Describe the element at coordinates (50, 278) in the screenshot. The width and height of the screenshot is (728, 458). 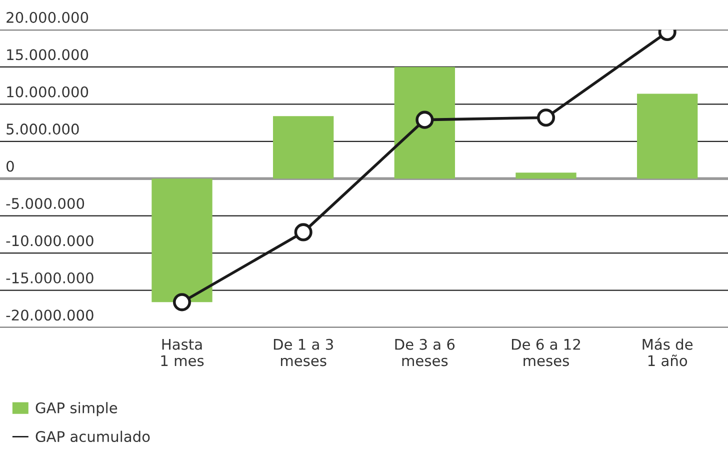
I see `y-tick-label: -15.000.000` at that location.